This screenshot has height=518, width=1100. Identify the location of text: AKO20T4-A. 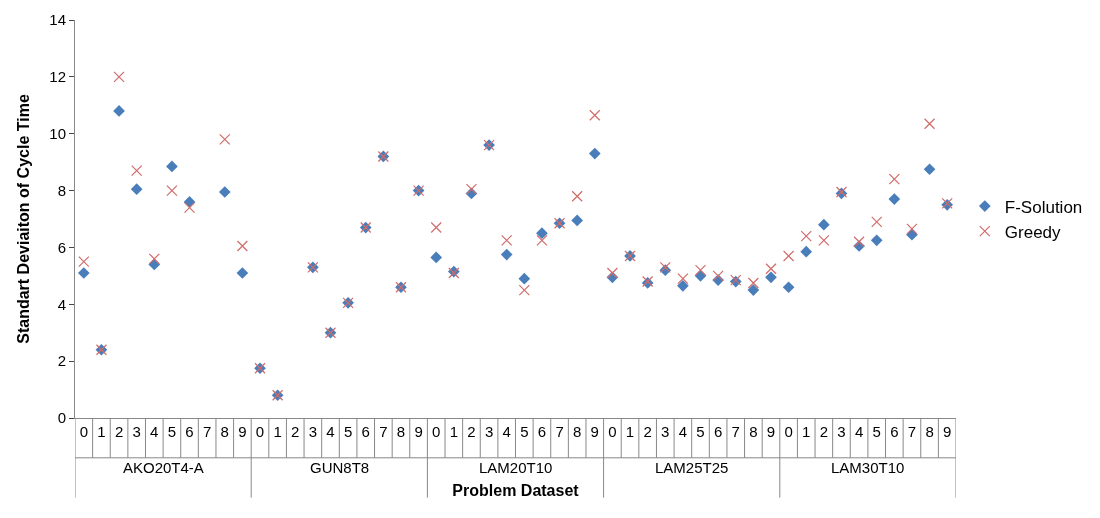
(163, 467).